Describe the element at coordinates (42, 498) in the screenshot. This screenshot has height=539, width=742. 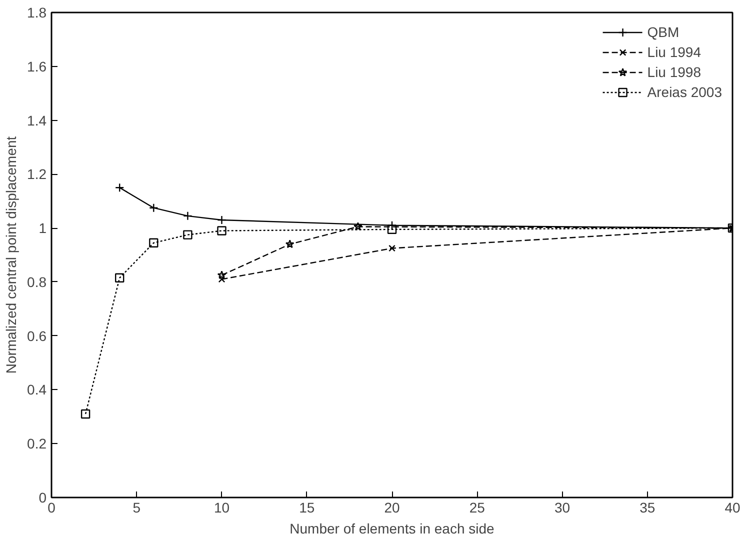
I see `y-tick-label: 0` at that location.